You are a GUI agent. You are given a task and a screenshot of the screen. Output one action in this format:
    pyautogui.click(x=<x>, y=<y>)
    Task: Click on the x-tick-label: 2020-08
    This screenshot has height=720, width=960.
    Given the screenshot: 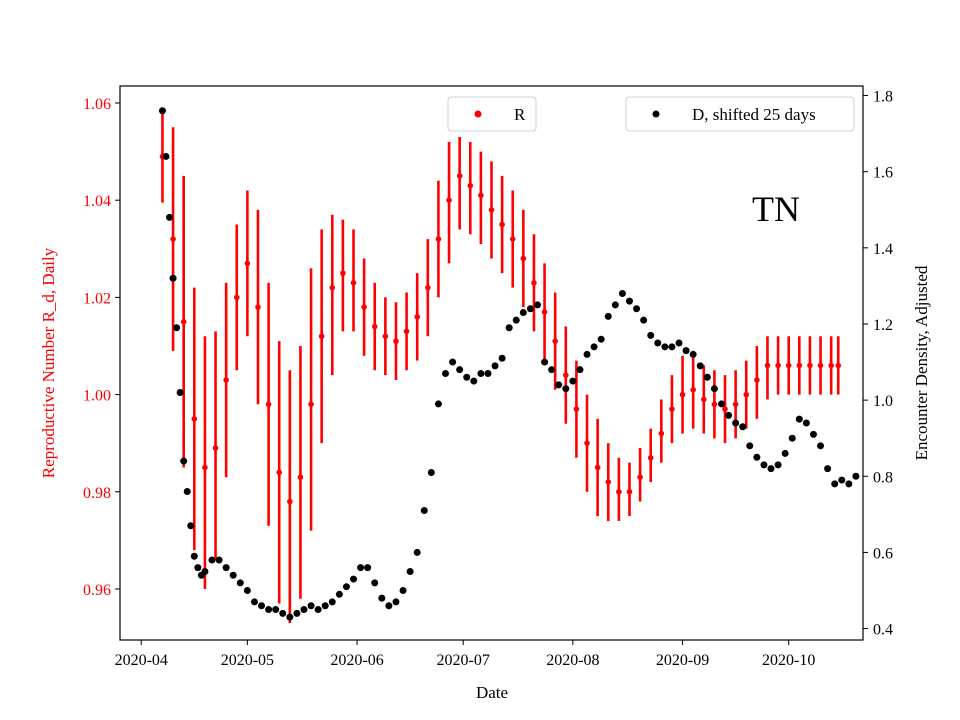 What is the action you would take?
    pyautogui.click(x=572, y=660)
    